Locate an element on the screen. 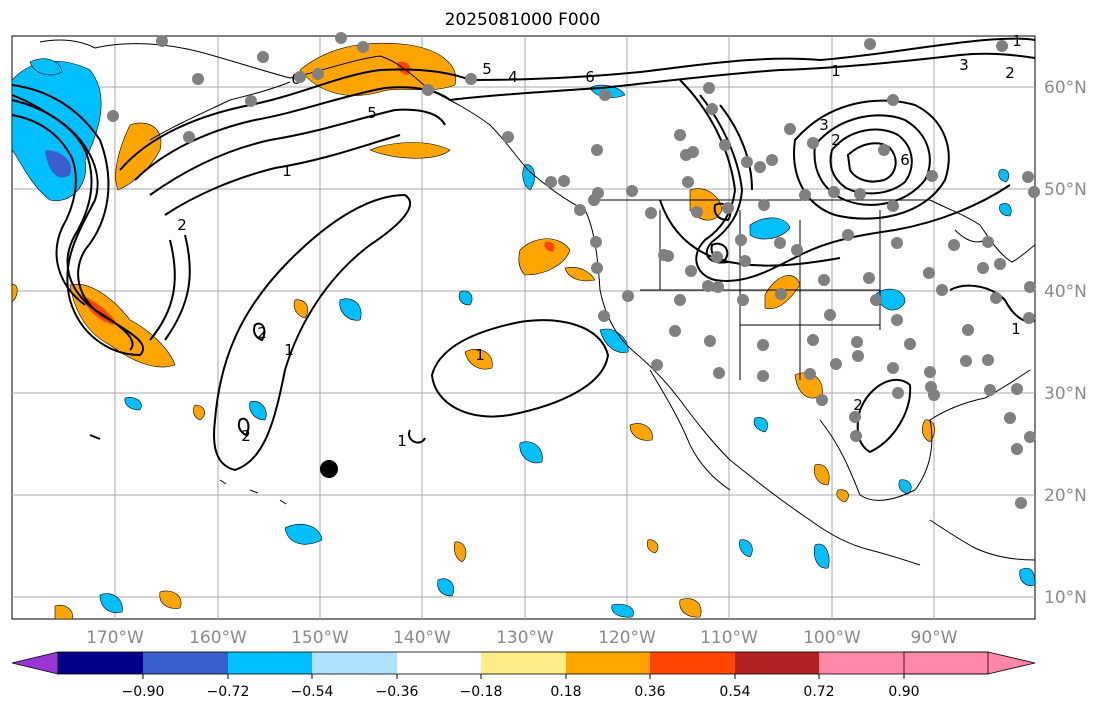 This screenshot has width=1105, height=712. colorbar-extend-low is located at coordinates (35, 663).